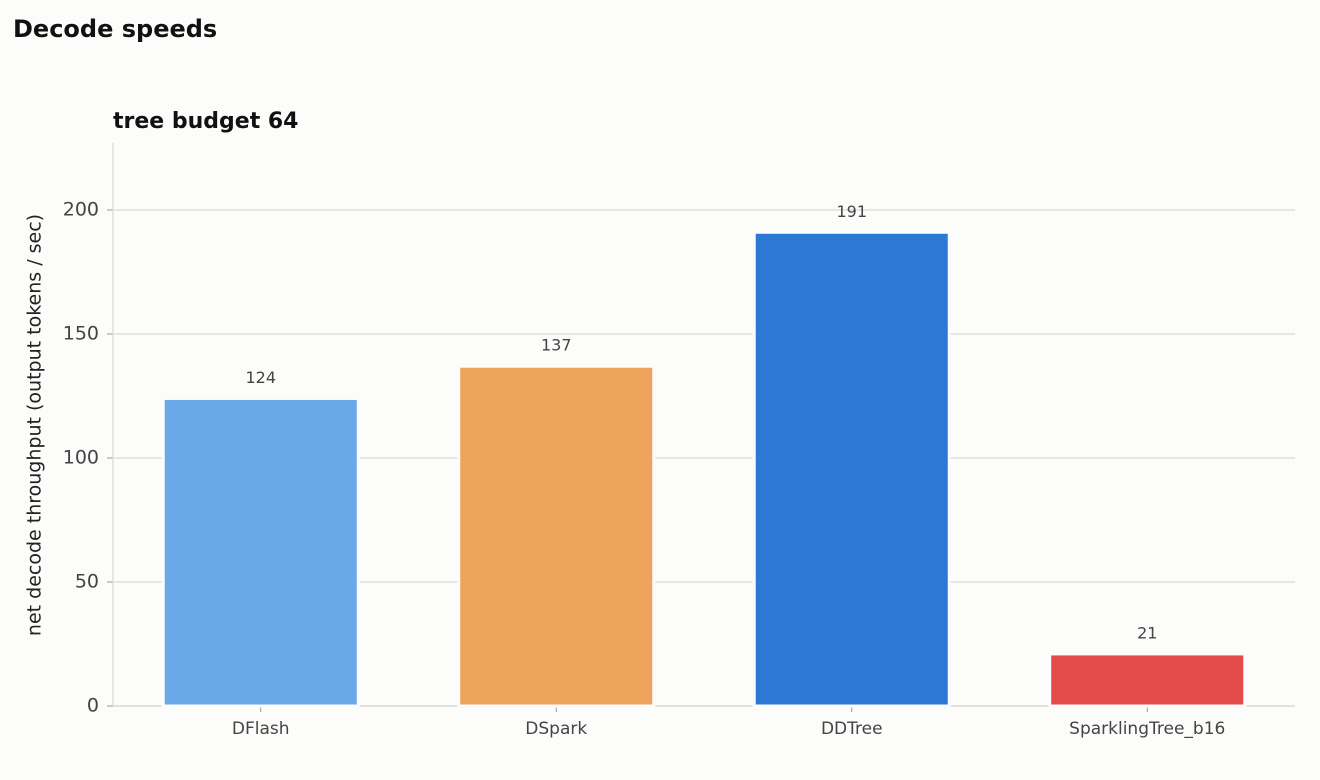 This screenshot has width=1320, height=780. What do you see at coordinates (556, 345) in the screenshot?
I see `value-label: 137` at bounding box center [556, 345].